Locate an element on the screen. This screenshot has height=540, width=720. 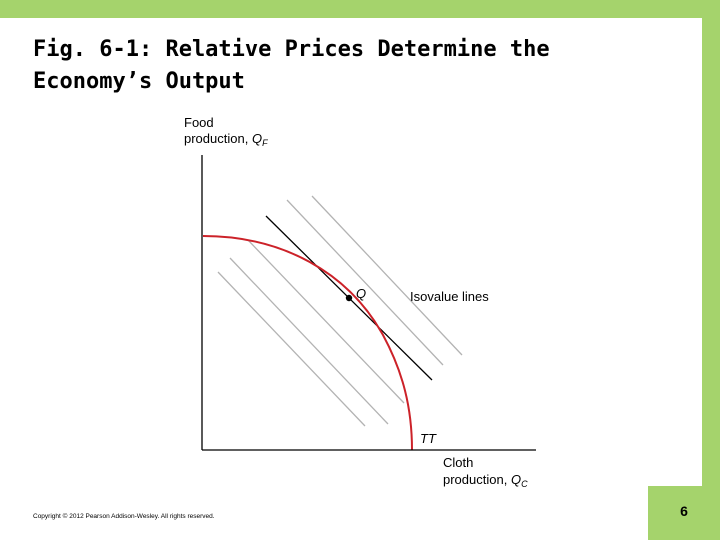
slide-title-line-2: Economy’s Output is located at coordinates (139, 81).